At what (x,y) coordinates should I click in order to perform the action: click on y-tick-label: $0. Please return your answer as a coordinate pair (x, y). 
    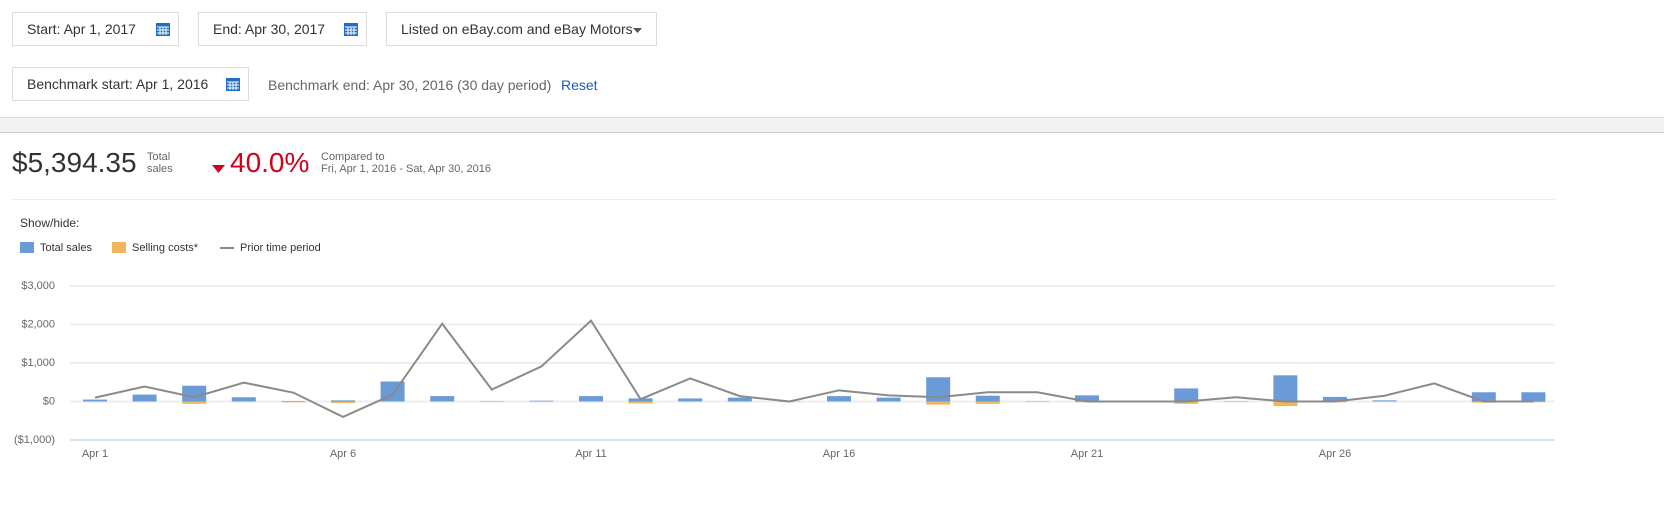
    Looking at the image, I should click on (49, 401).